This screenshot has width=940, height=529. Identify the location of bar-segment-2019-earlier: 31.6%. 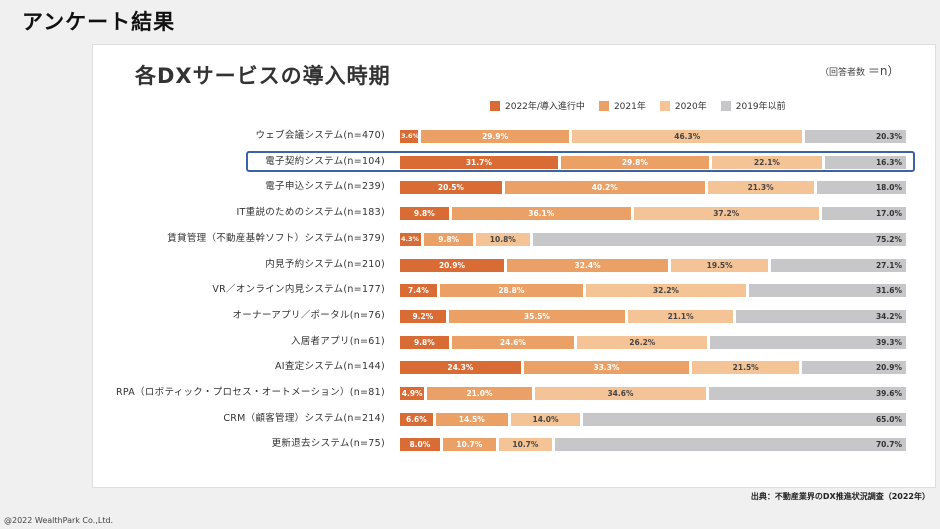
(827, 291).